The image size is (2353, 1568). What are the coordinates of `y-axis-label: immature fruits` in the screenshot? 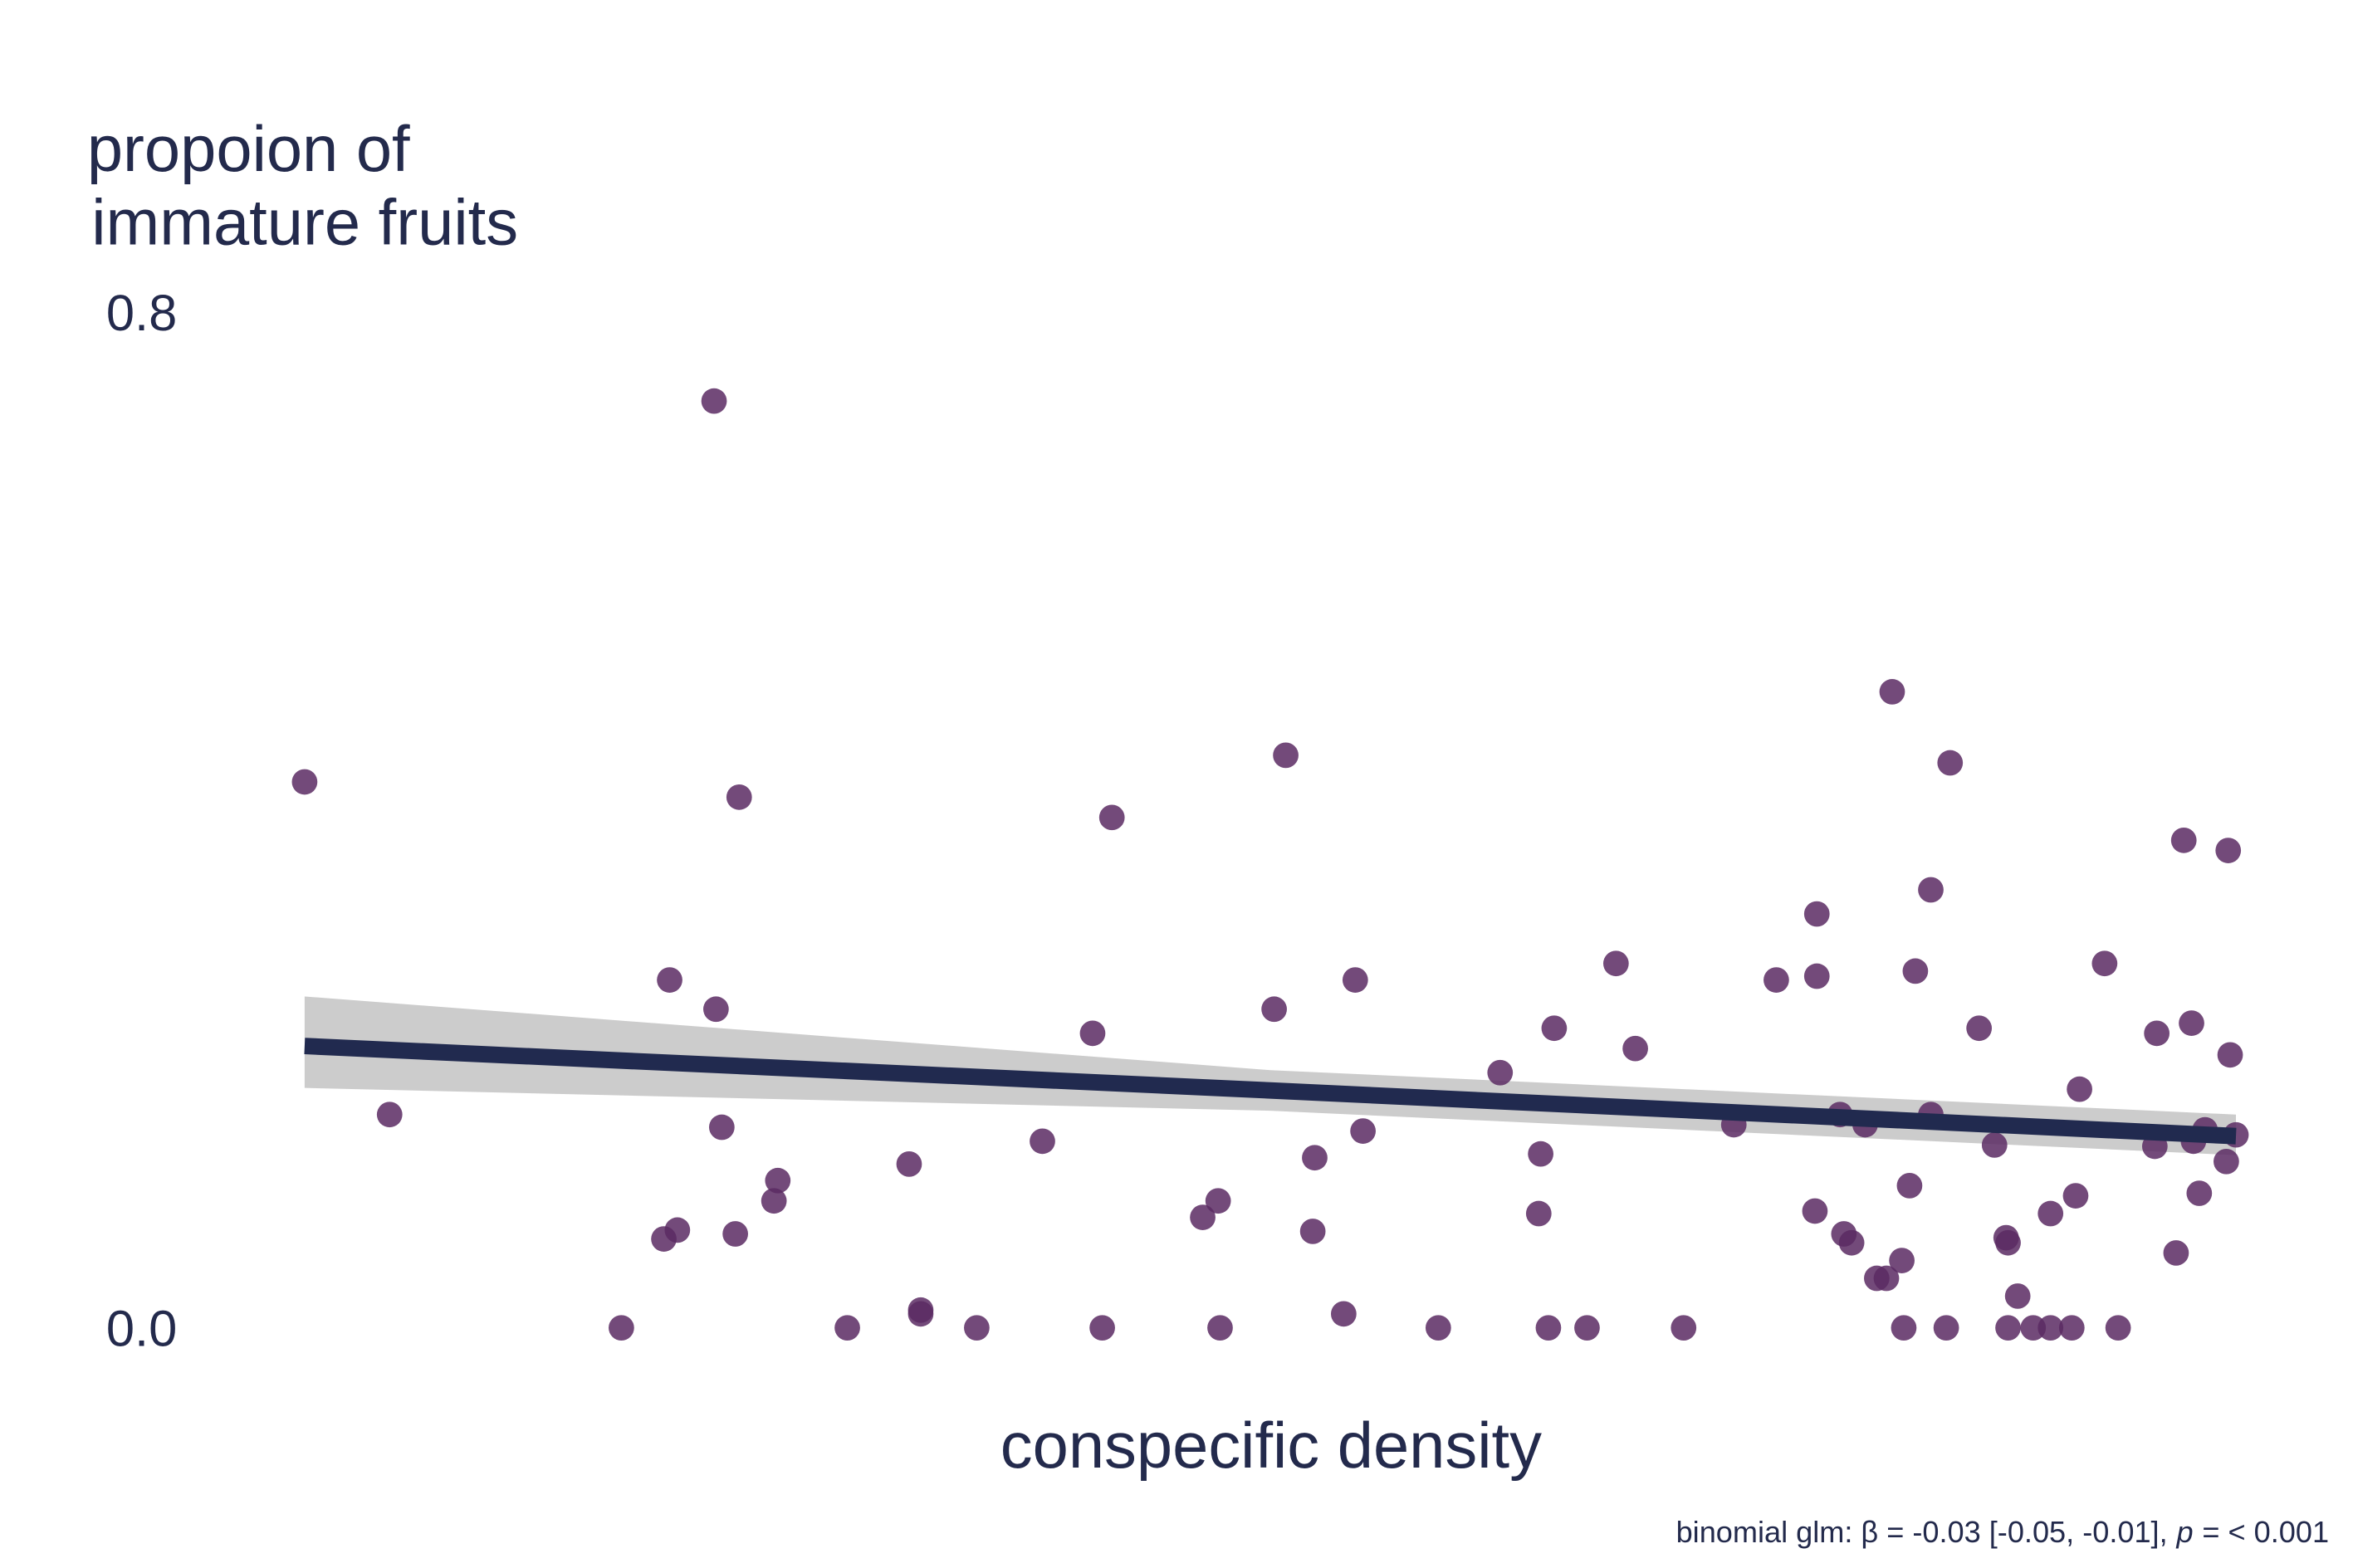 It's located at (305, 223).